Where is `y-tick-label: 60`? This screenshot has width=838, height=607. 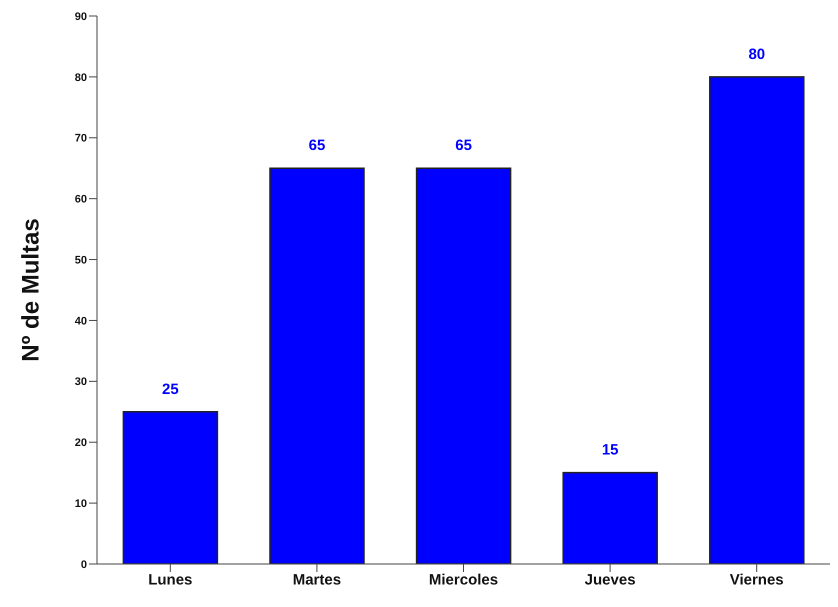
y-tick-label: 60 is located at coordinates (80, 200).